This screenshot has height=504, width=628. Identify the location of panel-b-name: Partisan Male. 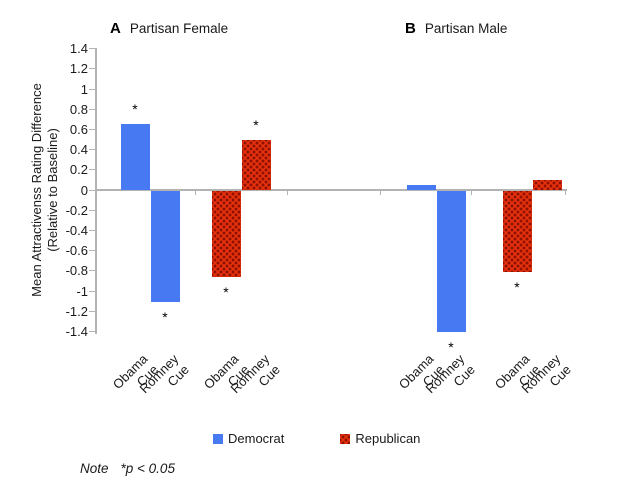
(466, 28).